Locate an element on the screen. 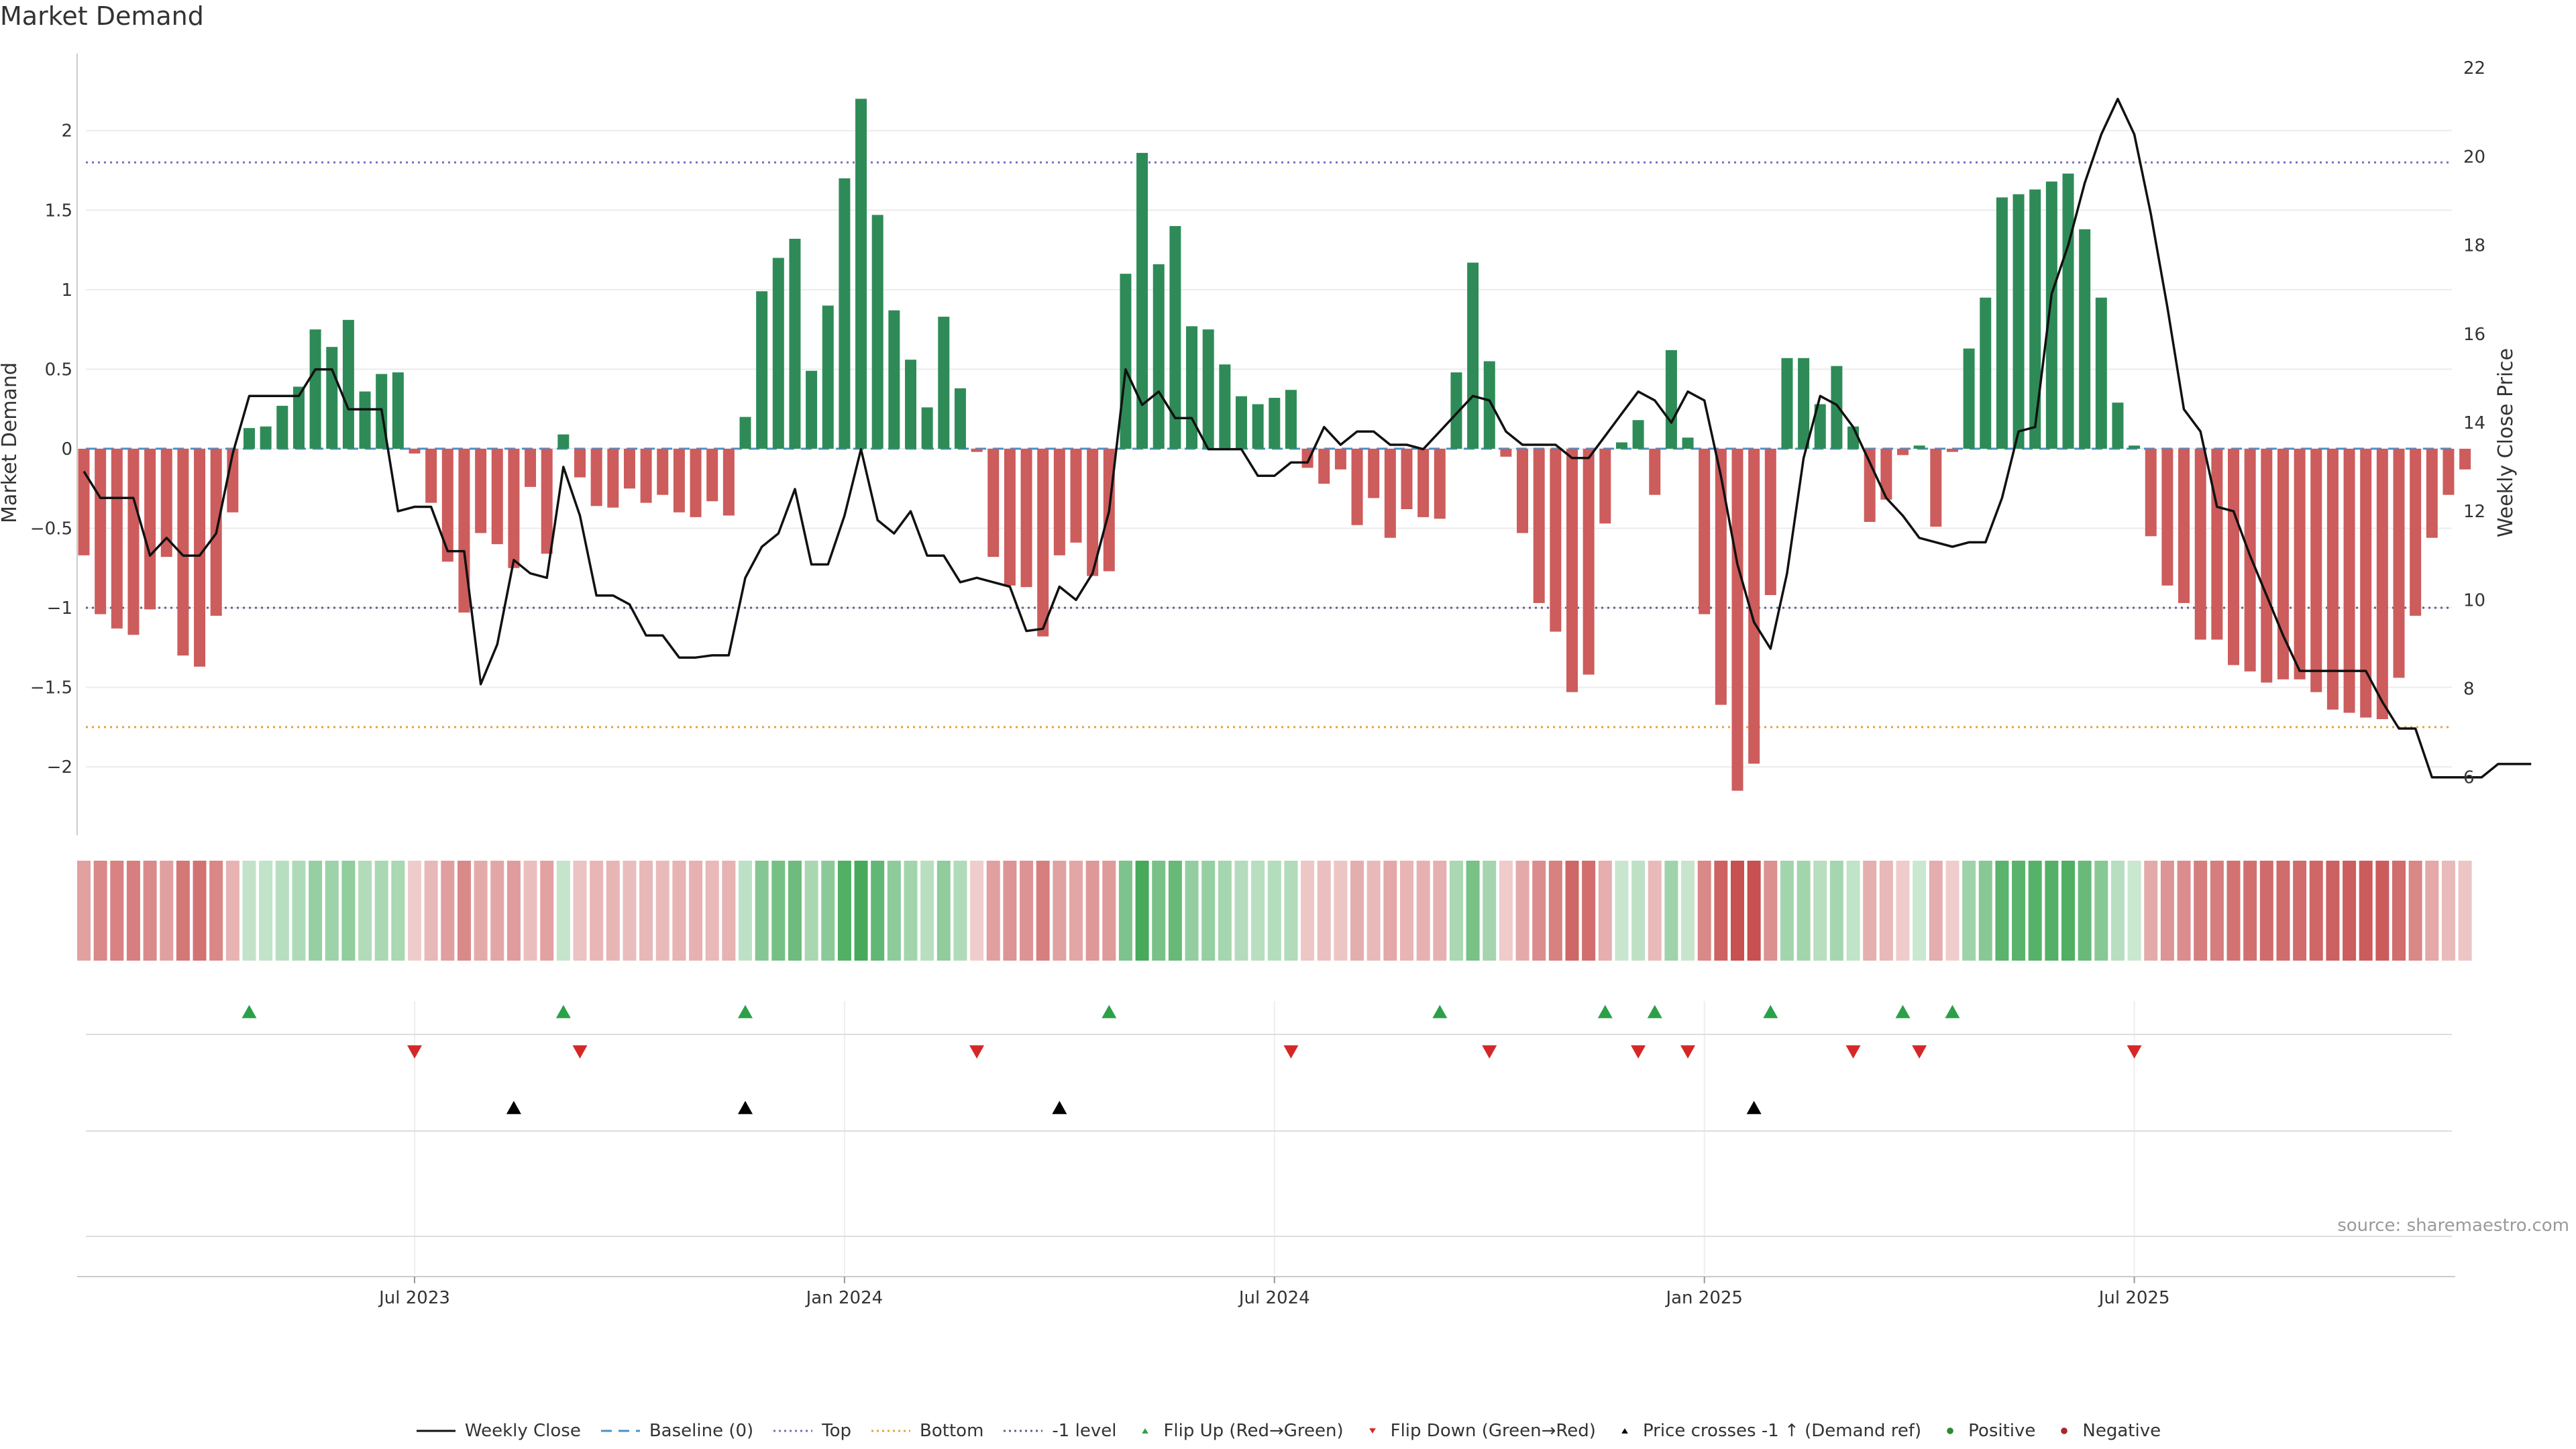 This screenshot has width=2576, height=1449. legend-dash-icon is located at coordinates (620, 1431).